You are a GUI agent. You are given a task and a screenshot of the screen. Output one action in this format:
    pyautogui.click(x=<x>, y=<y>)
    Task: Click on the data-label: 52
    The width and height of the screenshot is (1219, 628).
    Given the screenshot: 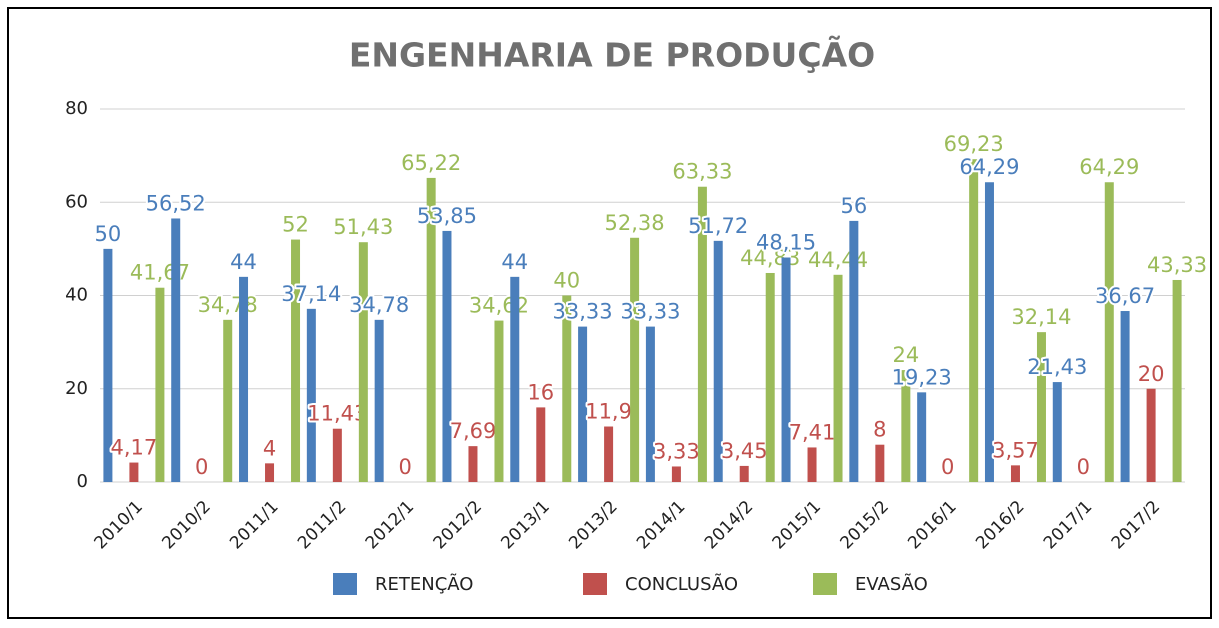 What is the action you would take?
    pyautogui.click(x=295, y=225)
    